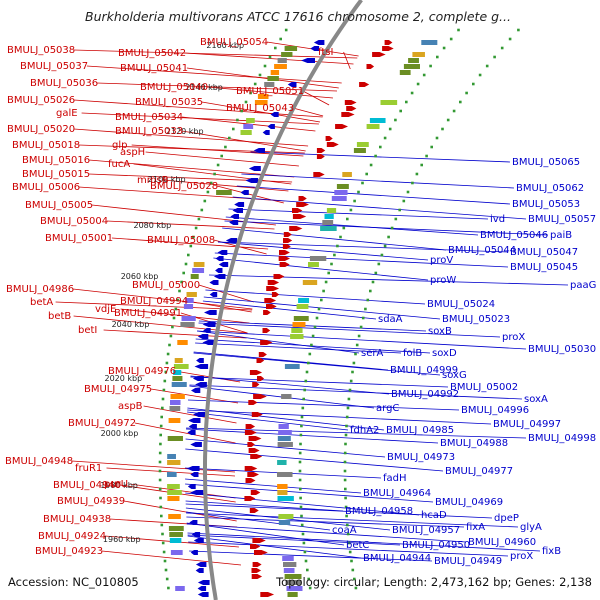  What do you see at coordinates (174, 87) in the screenshot?
I see `gene-label-left: BMULJ_05040` at bounding box center [174, 87].